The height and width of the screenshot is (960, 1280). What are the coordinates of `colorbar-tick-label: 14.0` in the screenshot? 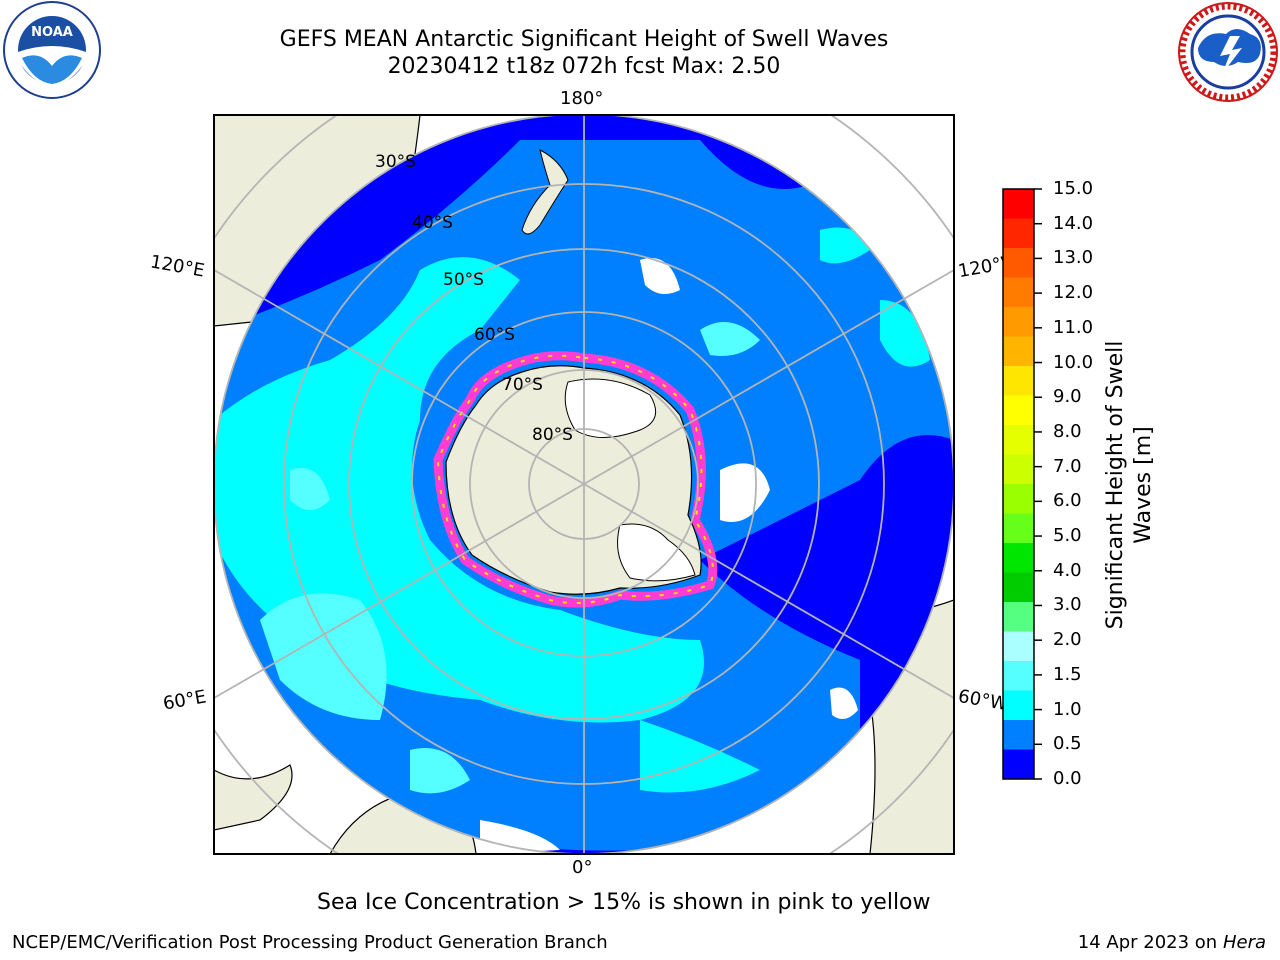 It's located at (1073, 223).